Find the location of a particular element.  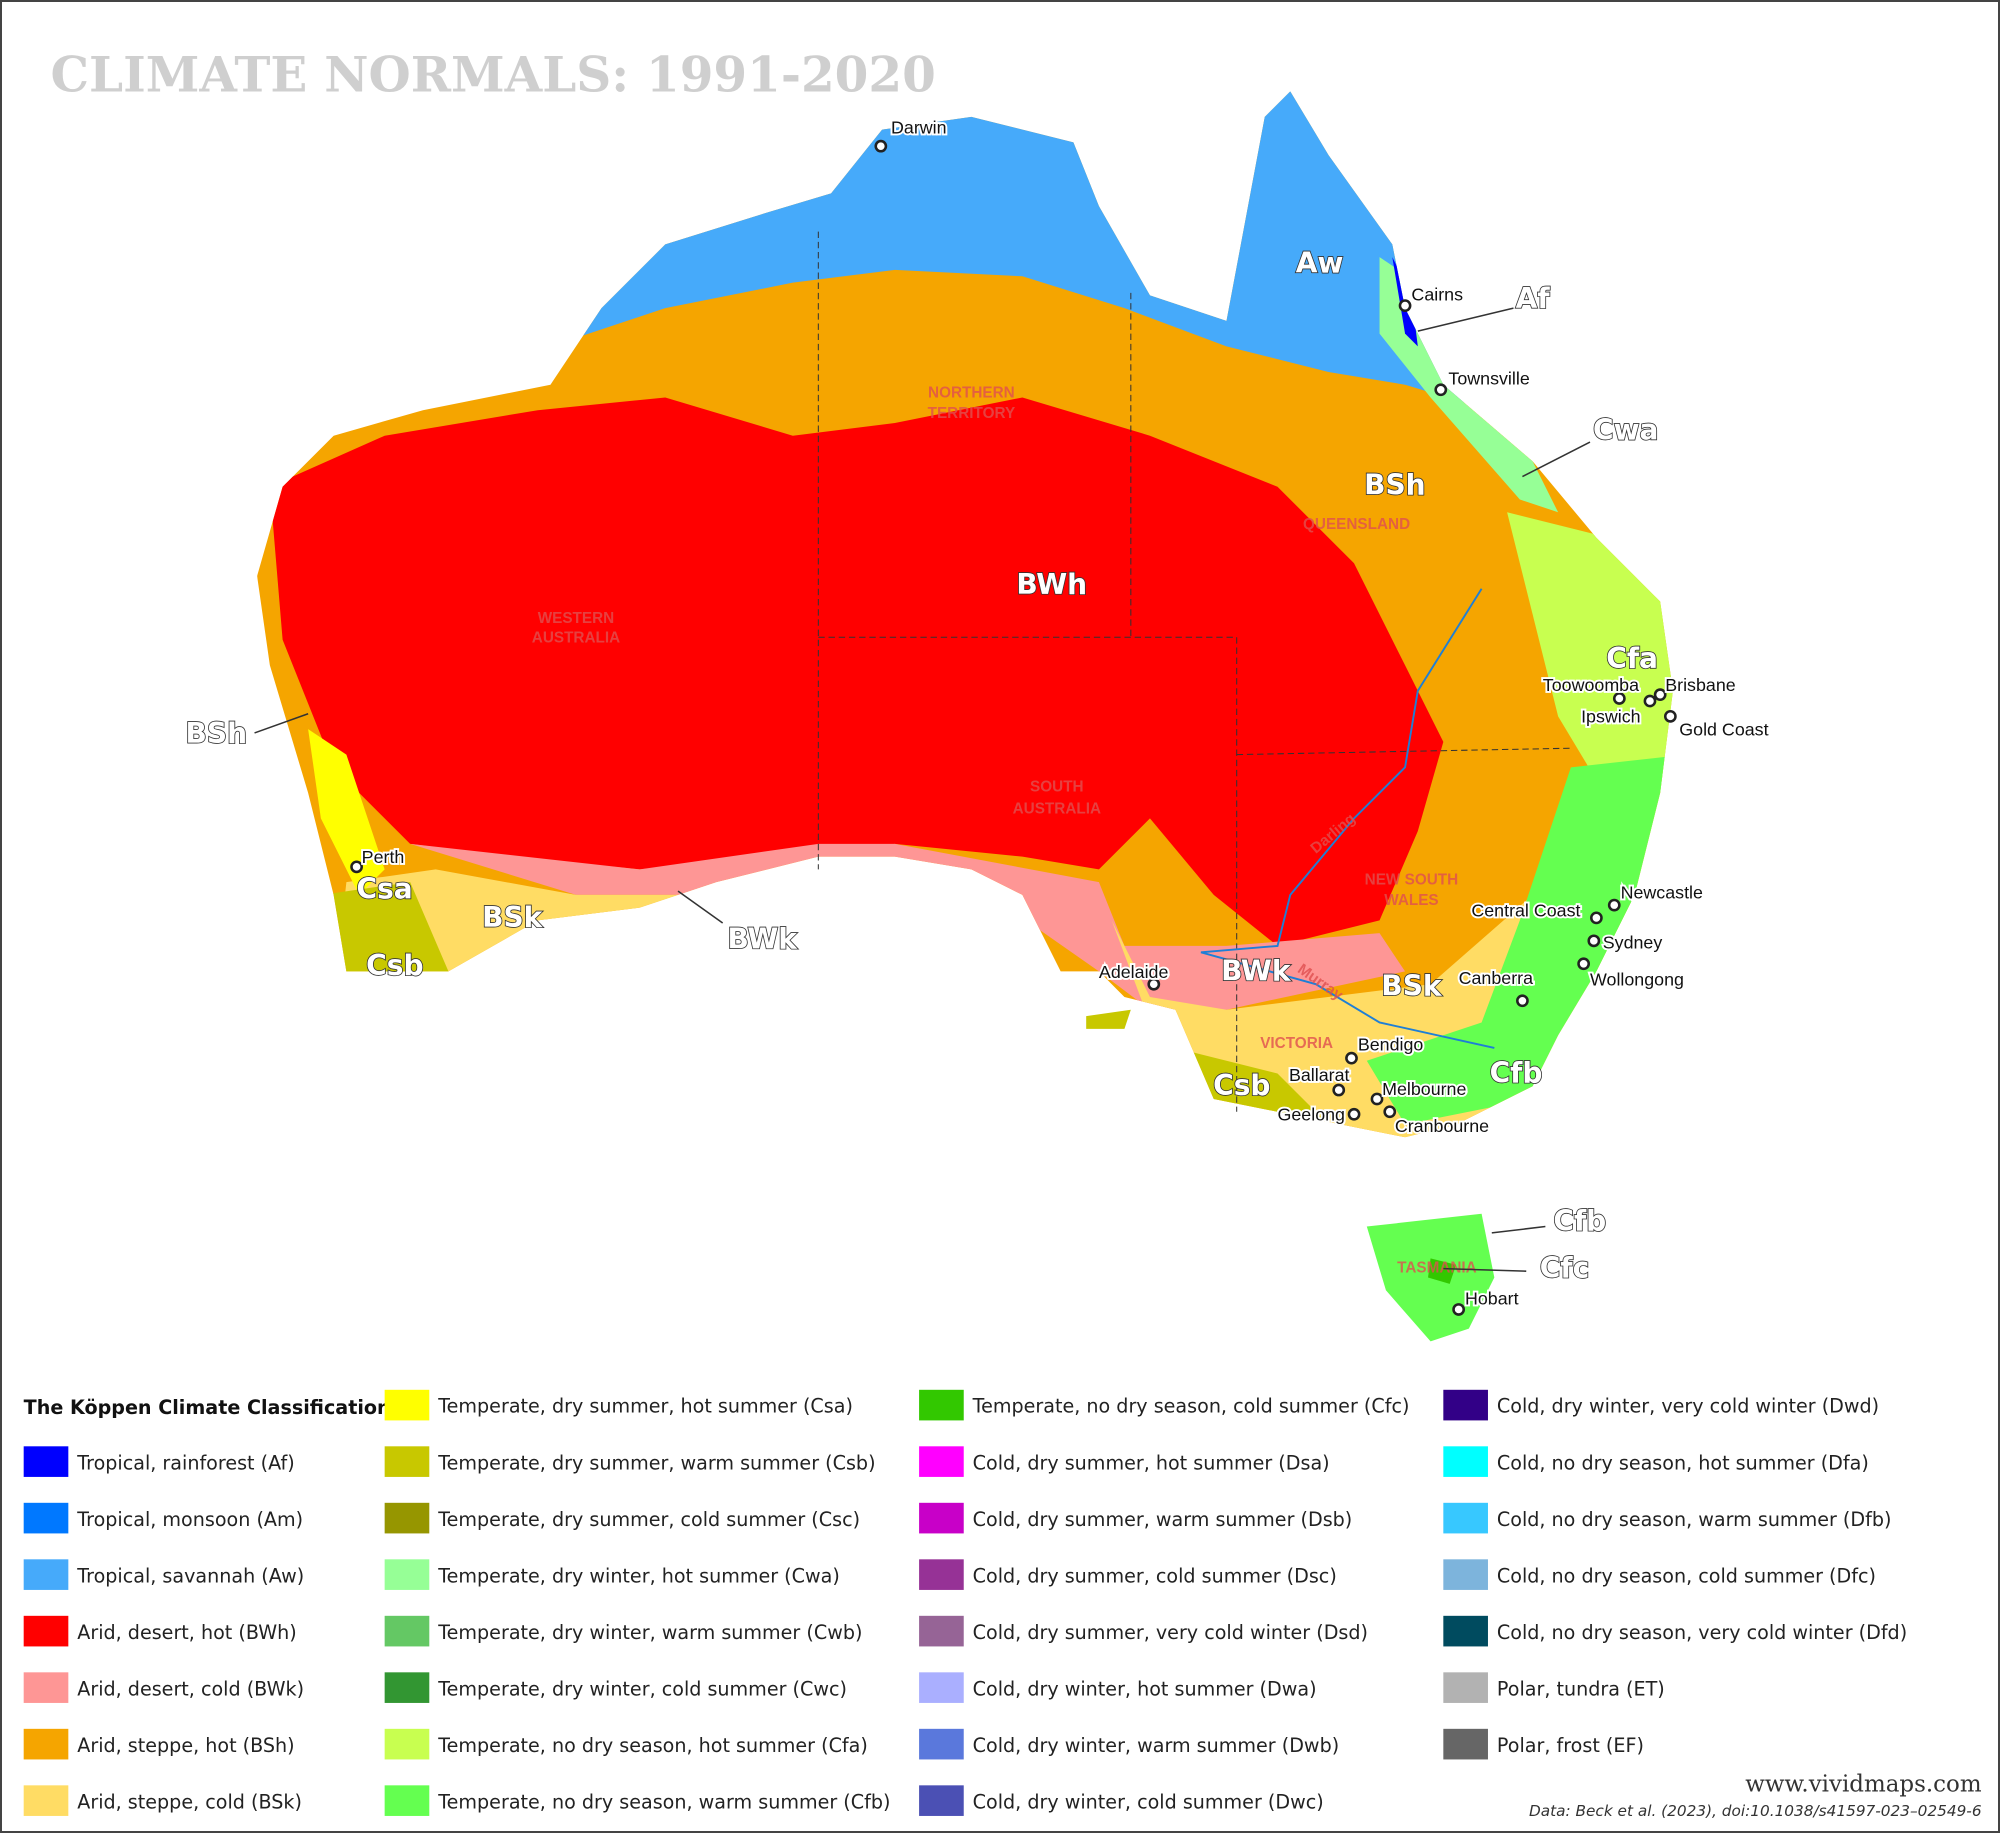

city-label: Cairns is located at coordinates (1437, 295).